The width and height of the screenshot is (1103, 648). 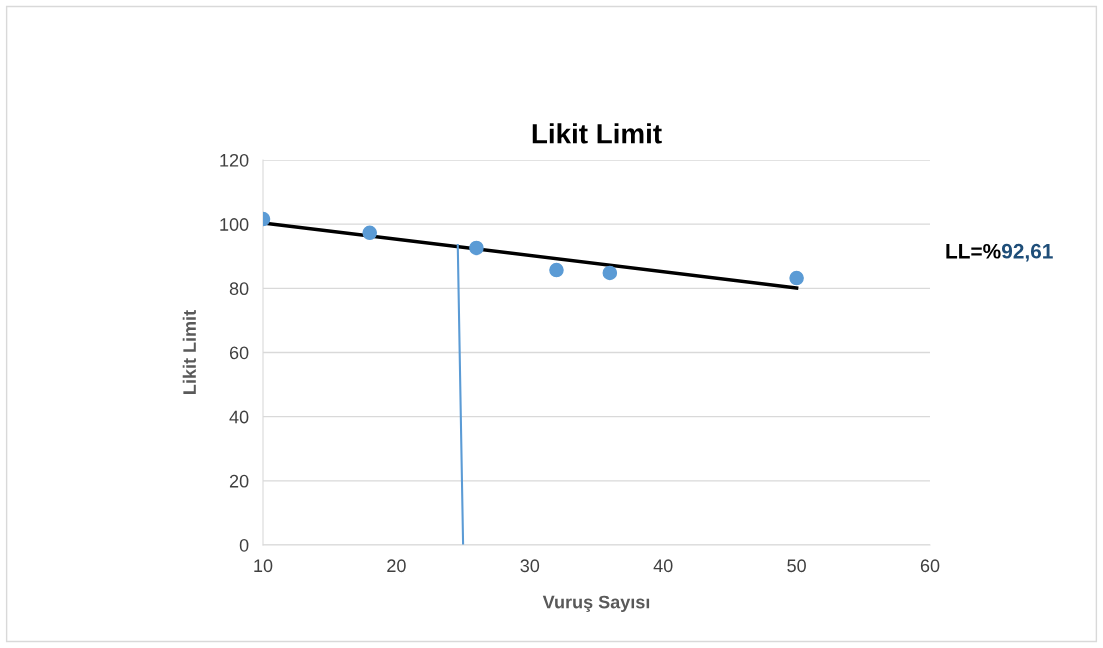 What do you see at coordinates (234, 224) in the screenshot?
I see `y-tick-label: 100` at bounding box center [234, 224].